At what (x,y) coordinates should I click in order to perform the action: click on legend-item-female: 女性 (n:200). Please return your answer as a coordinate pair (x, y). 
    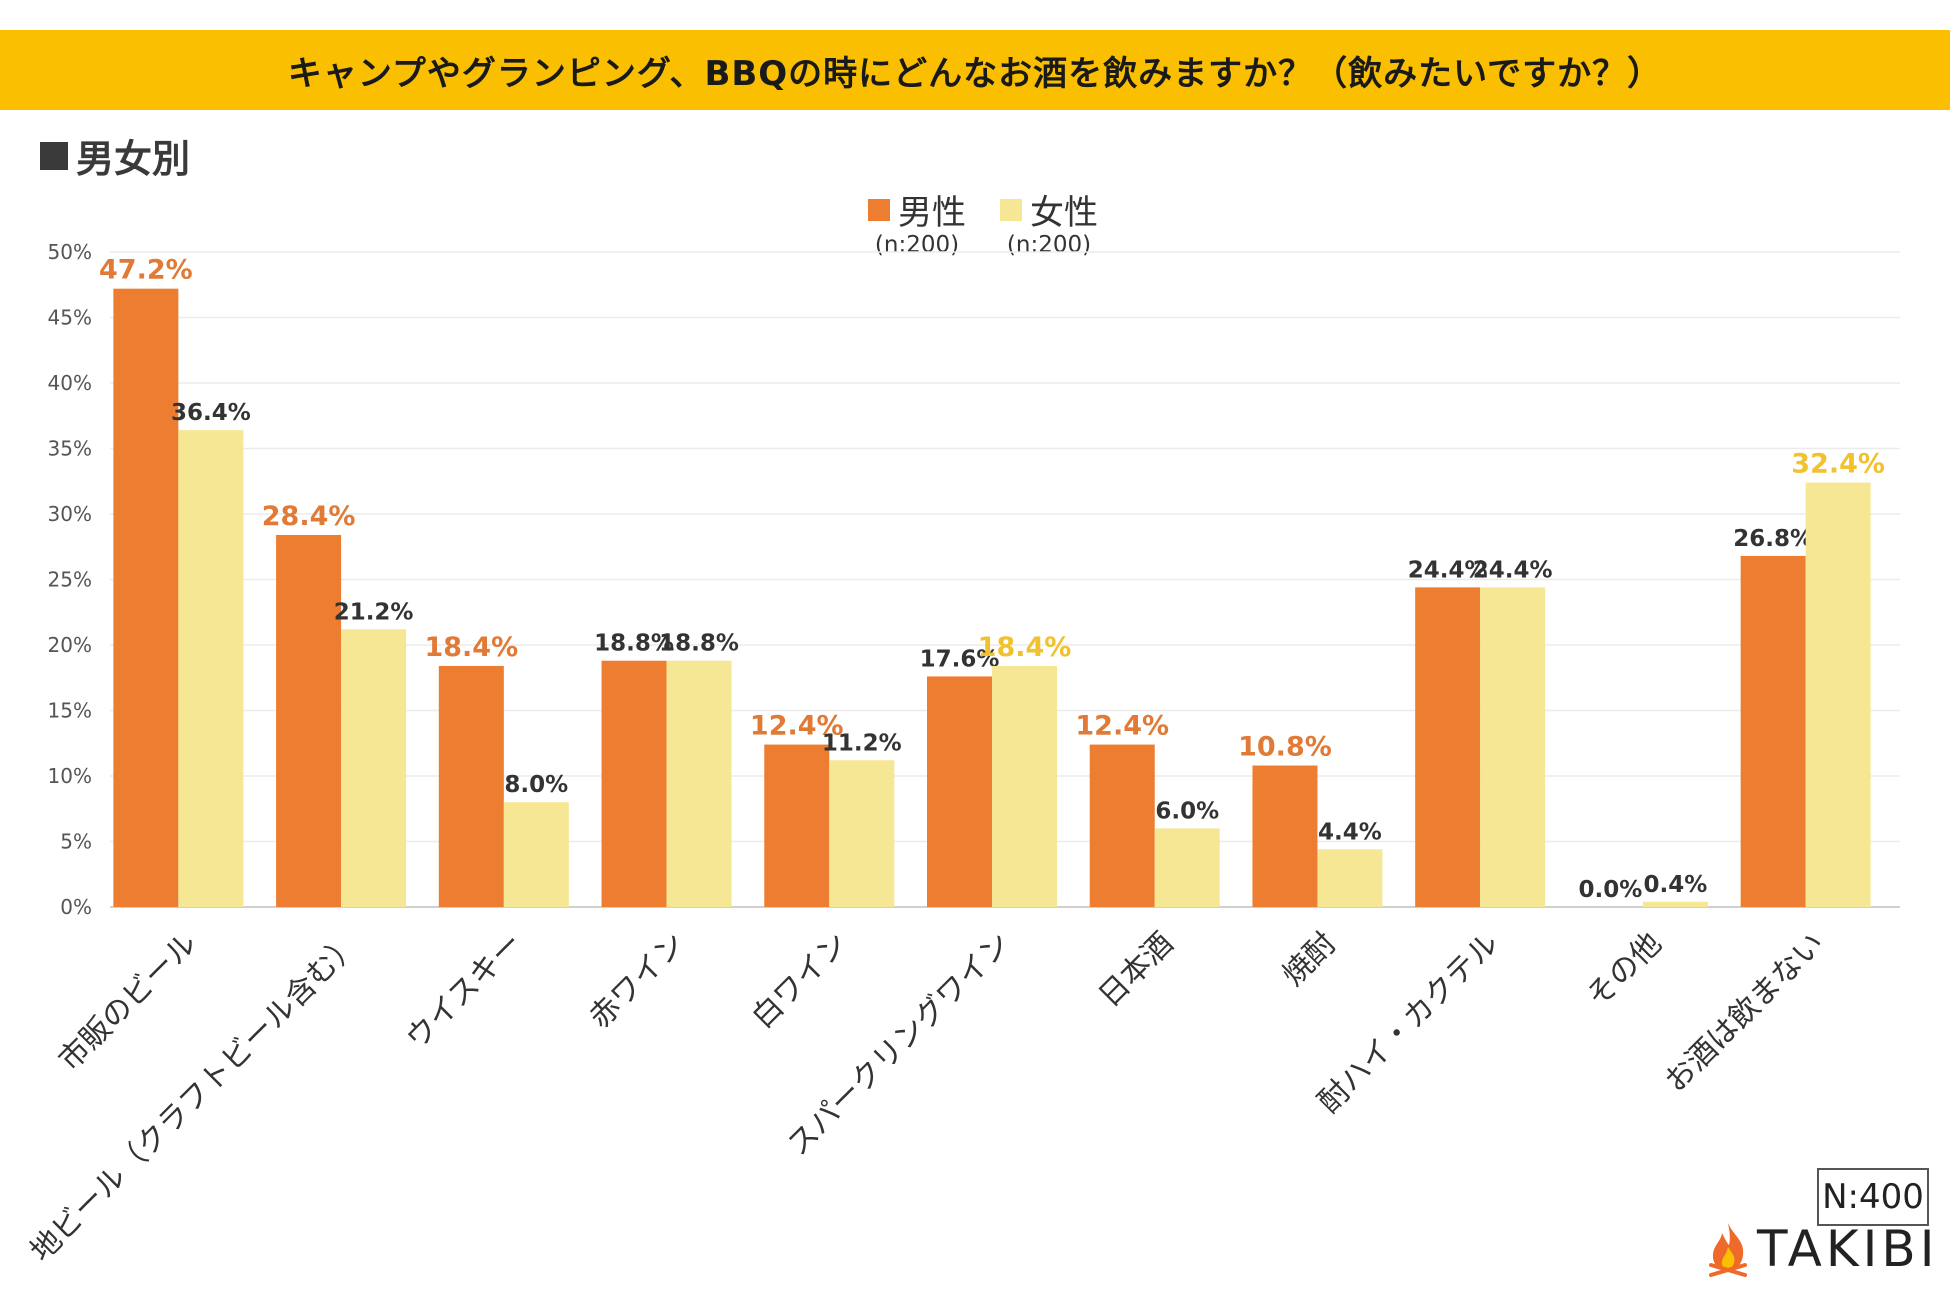
    Looking at the image, I should click on (1049, 221).